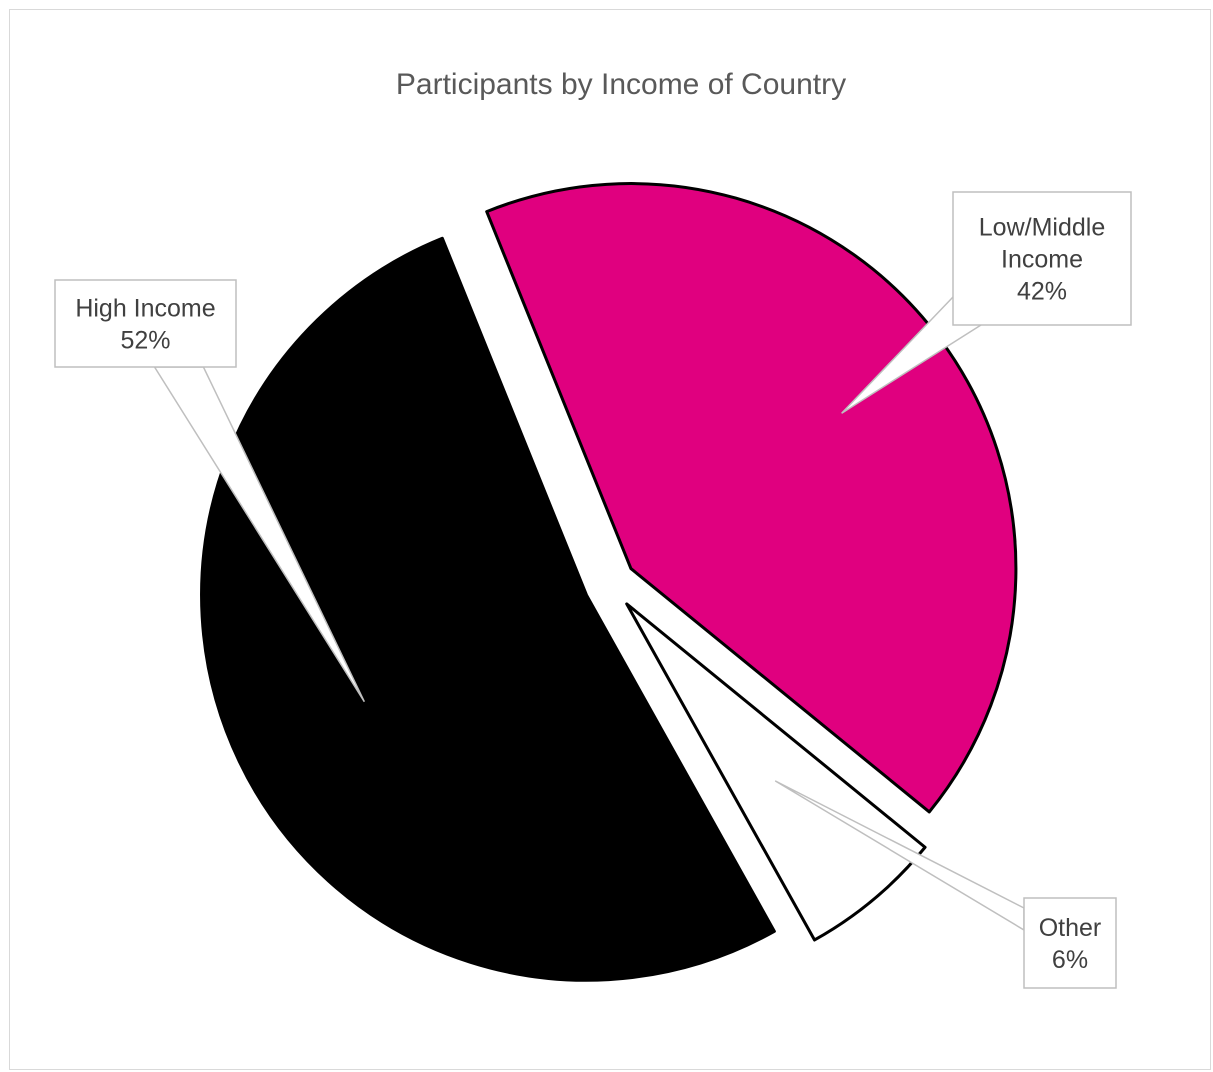 The height and width of the screenshot is (1072, 1213). I want to click on data-label-category: Income, so click(1042, 260).